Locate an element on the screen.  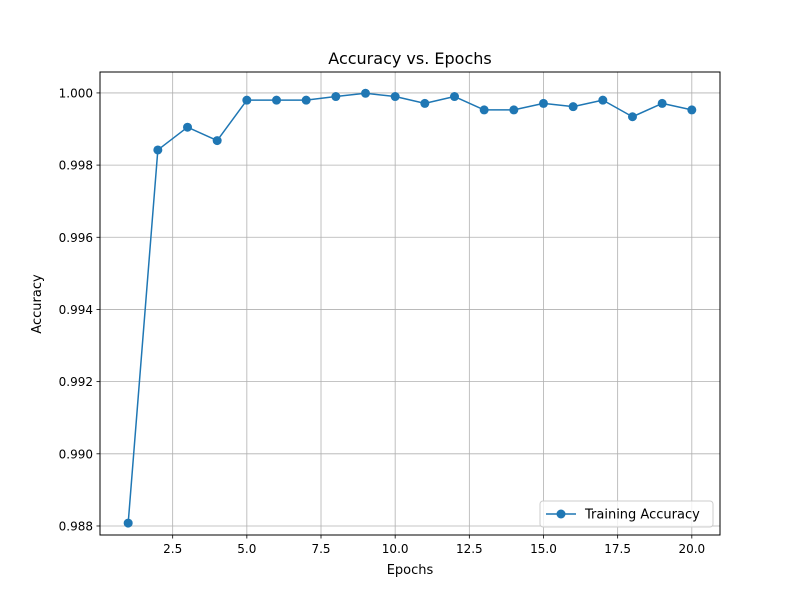
x-tick-label: 5.0 is located at coordinates (246, 549).